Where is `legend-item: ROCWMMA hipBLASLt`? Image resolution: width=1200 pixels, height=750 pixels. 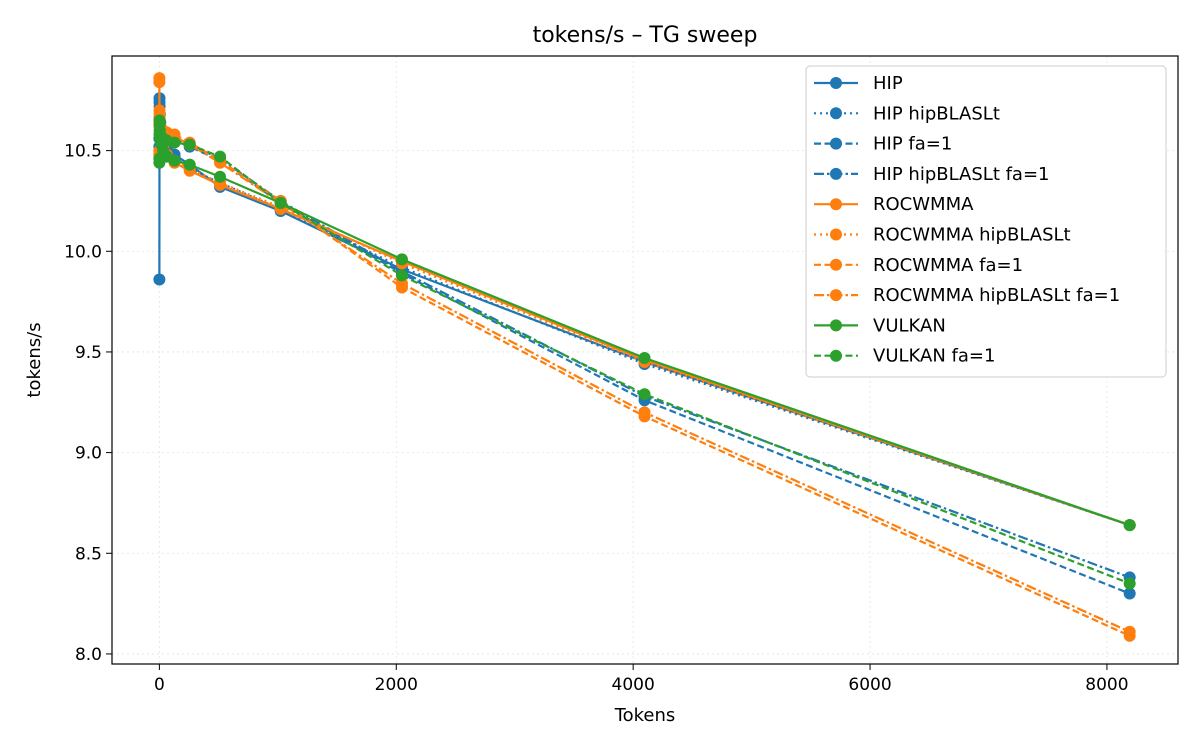 legend-item: ROCWMMA hipBLASLt is located at coordinates (942, 235).